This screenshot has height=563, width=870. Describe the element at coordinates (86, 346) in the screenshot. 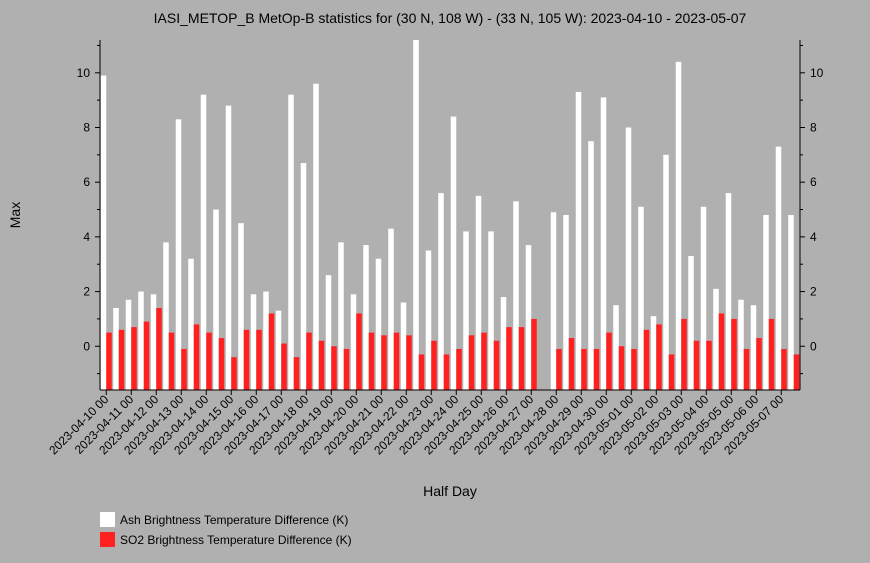

I see `y-tick-label-left-0: 0` at that location.